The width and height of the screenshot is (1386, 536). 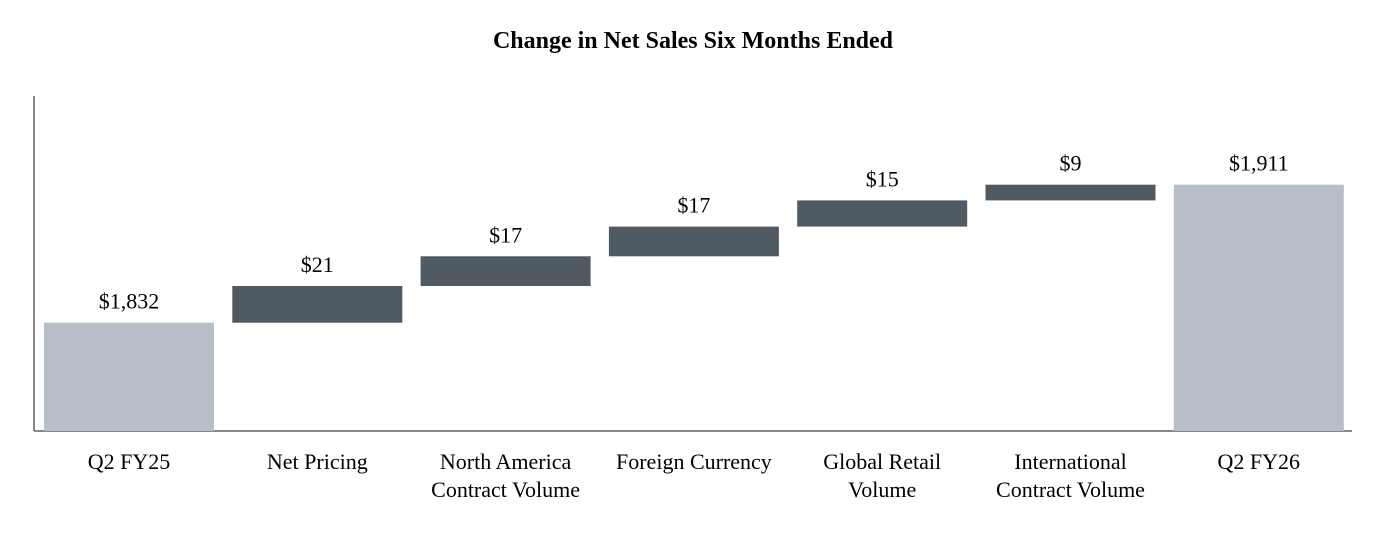 I want to click on category-label-4-1: Volume, so click(x=882, y=489).